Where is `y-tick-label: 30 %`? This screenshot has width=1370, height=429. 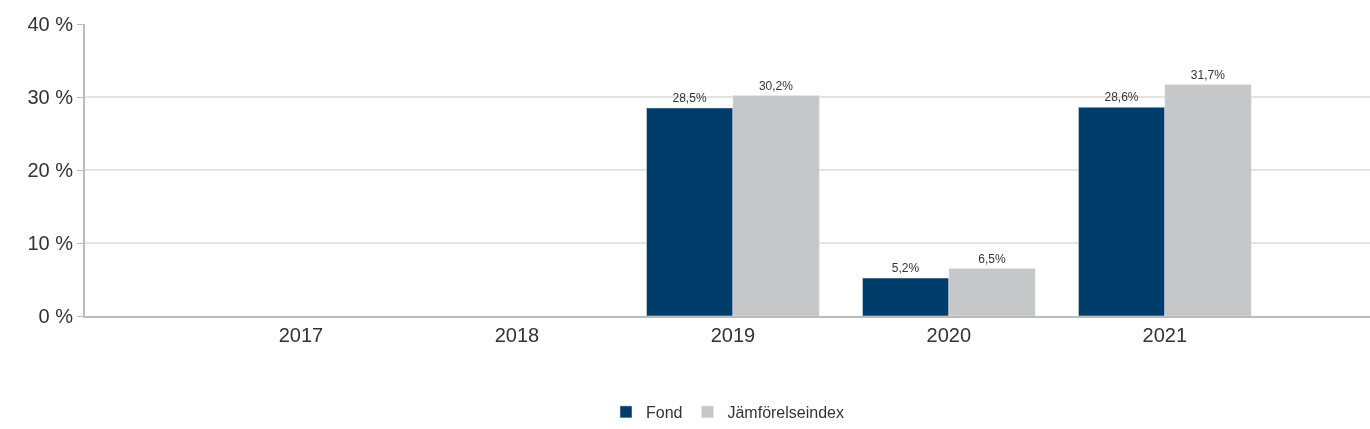 y-tick-label: 30 % is located at coordinates (50, 97).